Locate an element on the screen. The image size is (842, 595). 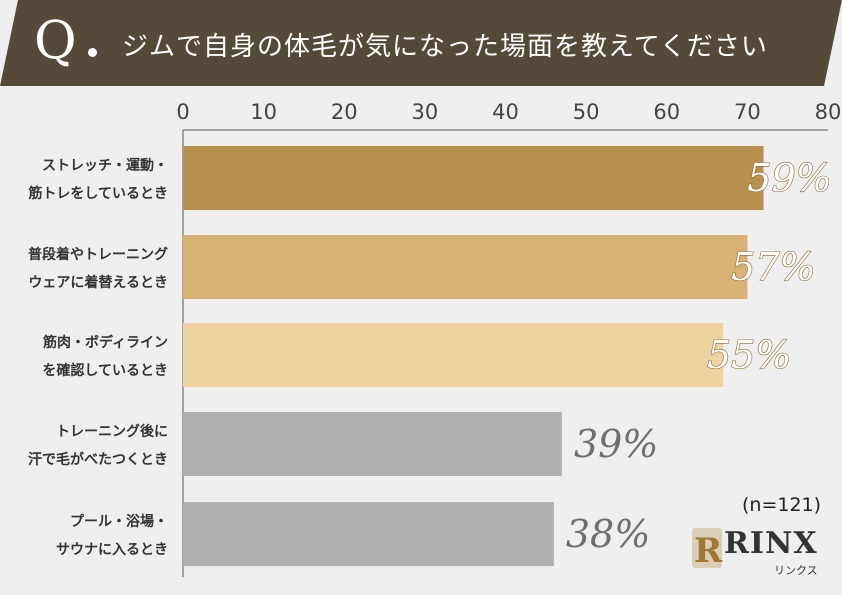
sample-size-label: (n=121) is located at coordinates (782, 505).